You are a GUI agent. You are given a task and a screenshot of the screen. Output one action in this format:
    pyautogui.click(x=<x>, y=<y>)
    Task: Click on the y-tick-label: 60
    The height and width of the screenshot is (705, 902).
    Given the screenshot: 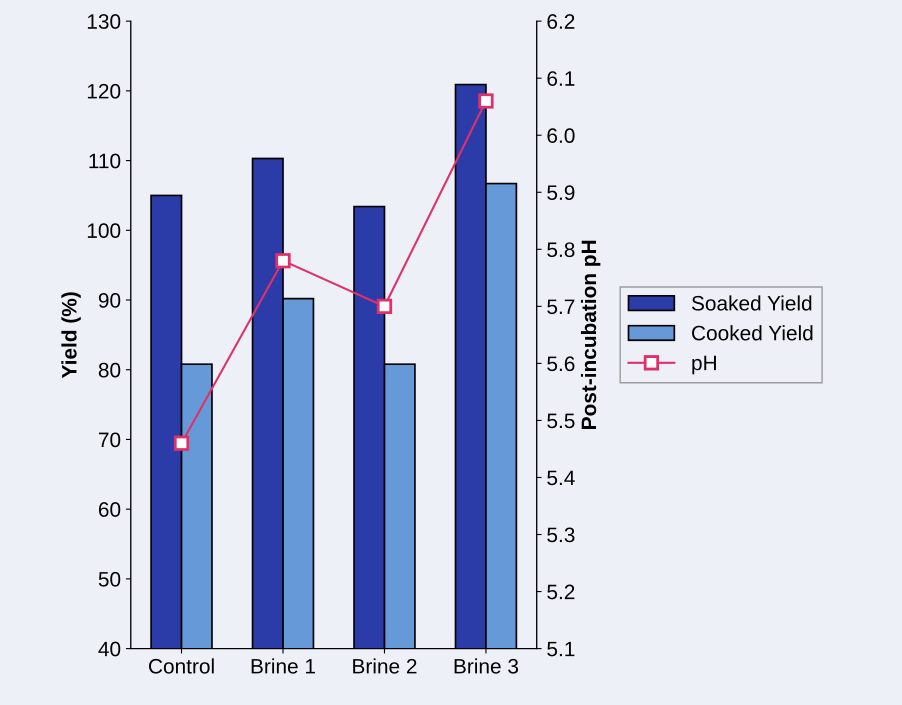 What is the action you would take?
    pyautogui.click(x=109, y=509)
    